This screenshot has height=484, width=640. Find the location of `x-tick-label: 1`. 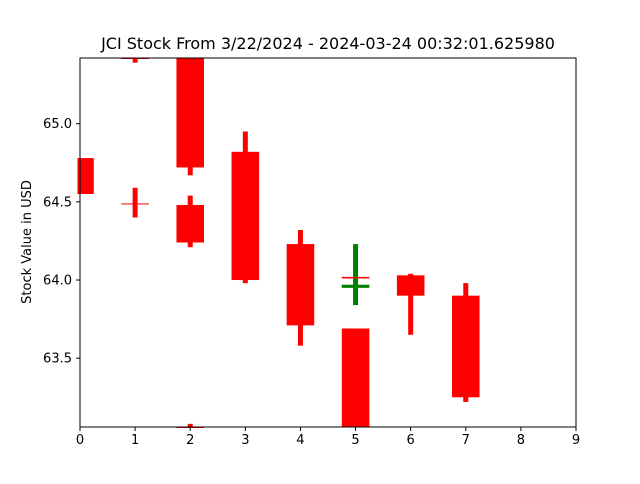

x-tick-label: 1 is located at coordinates (135, 440).